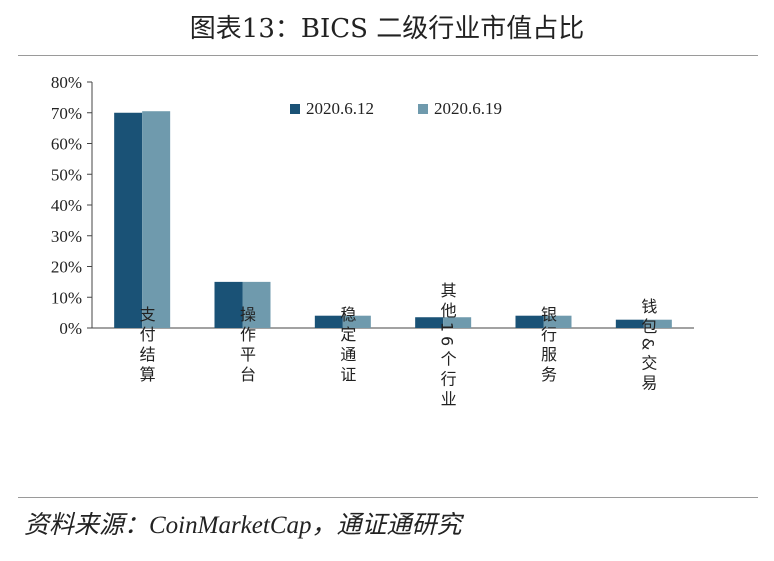 The width and height of the screenshot is (774, 561). What do you see at coordinates (66, 174) in the screenshot?
I see `y-tick-label: 50%` at bounding box center [66, 174].